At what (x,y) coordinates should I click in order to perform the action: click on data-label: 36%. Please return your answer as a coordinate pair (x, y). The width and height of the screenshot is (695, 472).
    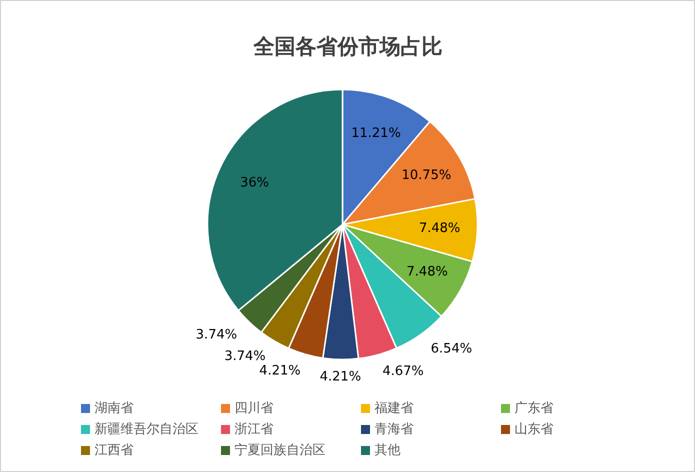
    Looking at the image, I should click on (255, 183).